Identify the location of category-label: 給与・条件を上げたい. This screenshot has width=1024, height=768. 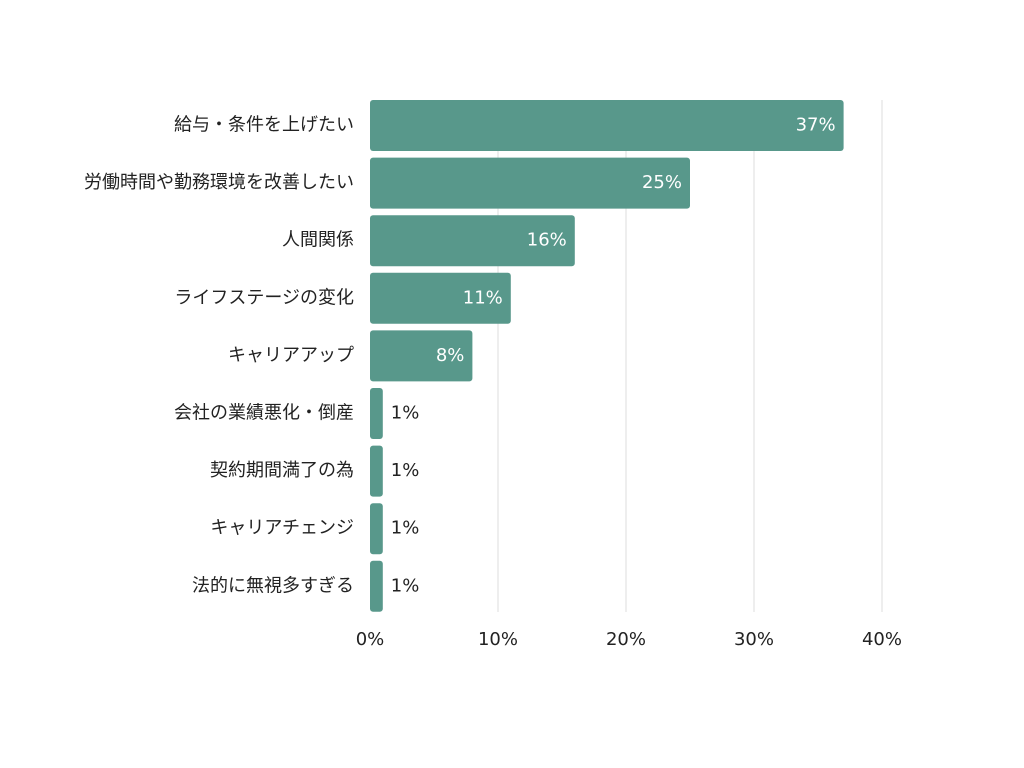
(264, 125).